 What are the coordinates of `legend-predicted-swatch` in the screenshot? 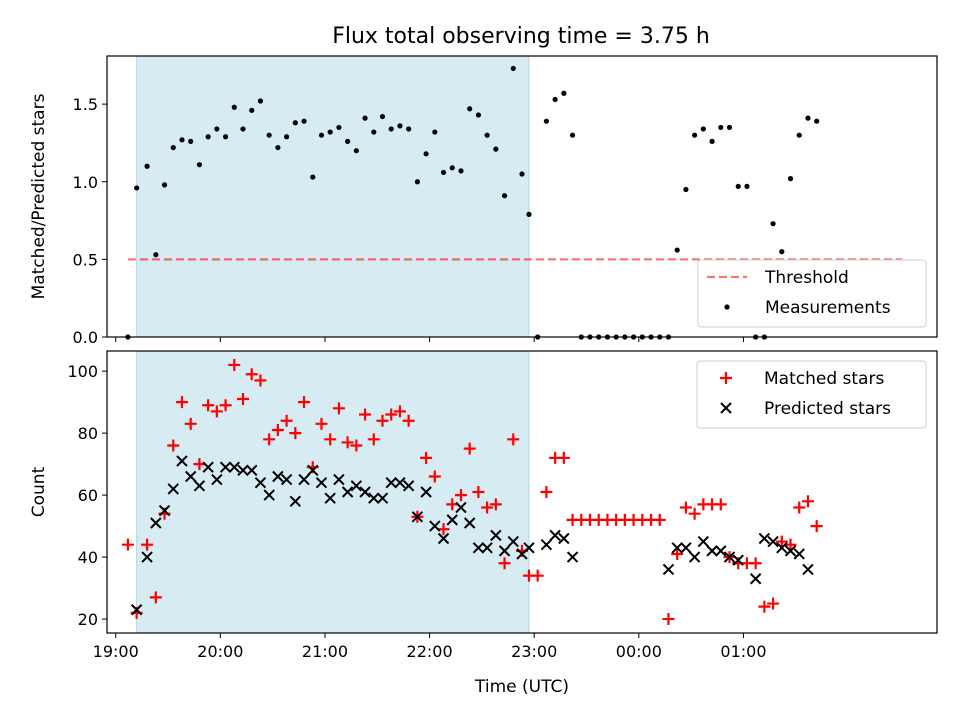 It's located at (726, 408).